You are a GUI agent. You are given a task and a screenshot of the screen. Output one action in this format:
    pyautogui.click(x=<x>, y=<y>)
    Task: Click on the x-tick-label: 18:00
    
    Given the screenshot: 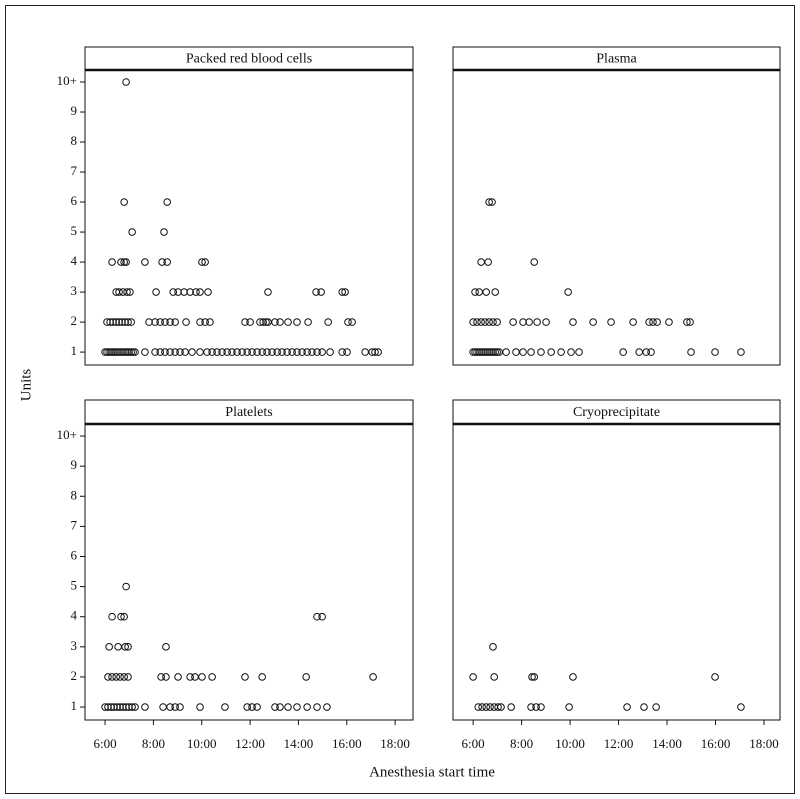 What is the action you would take?
    pyautogui.click(x=764, y=743)
    